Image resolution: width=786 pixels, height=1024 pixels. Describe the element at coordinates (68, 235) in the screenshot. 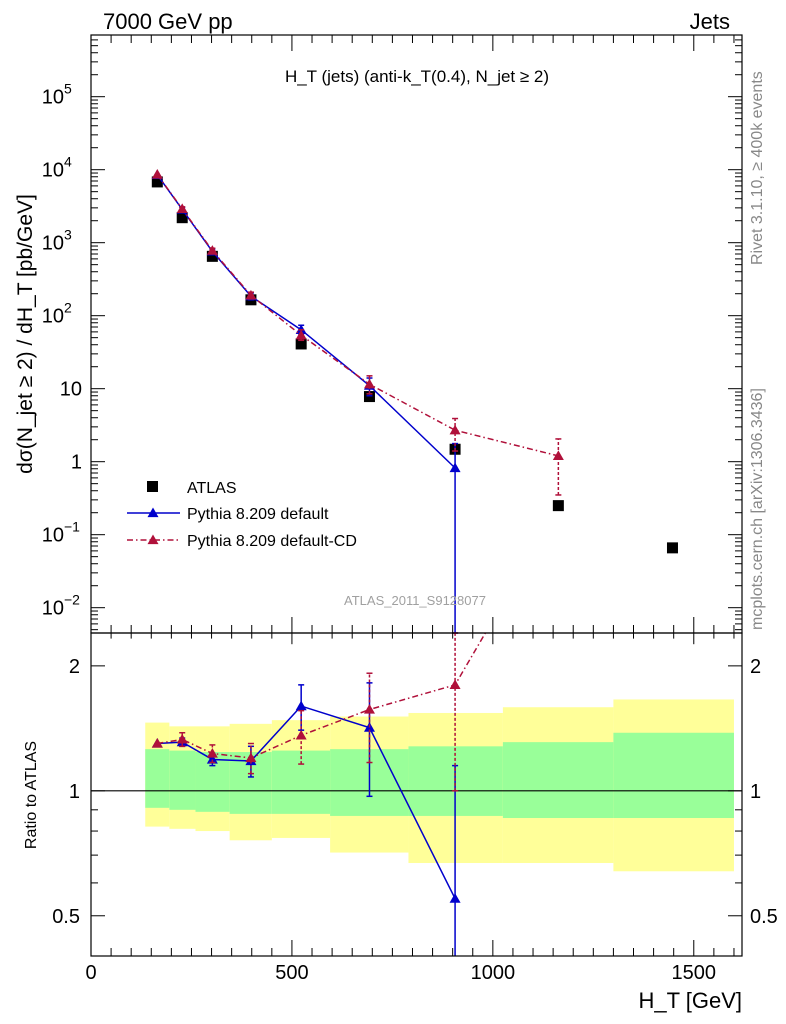

I see `y-tick-label-exponent: 3` at that location.